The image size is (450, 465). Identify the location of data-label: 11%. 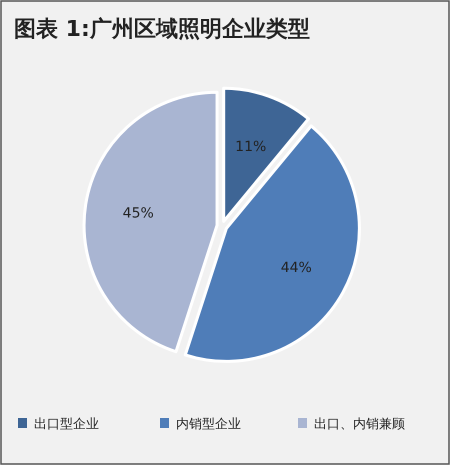
(250, 147).